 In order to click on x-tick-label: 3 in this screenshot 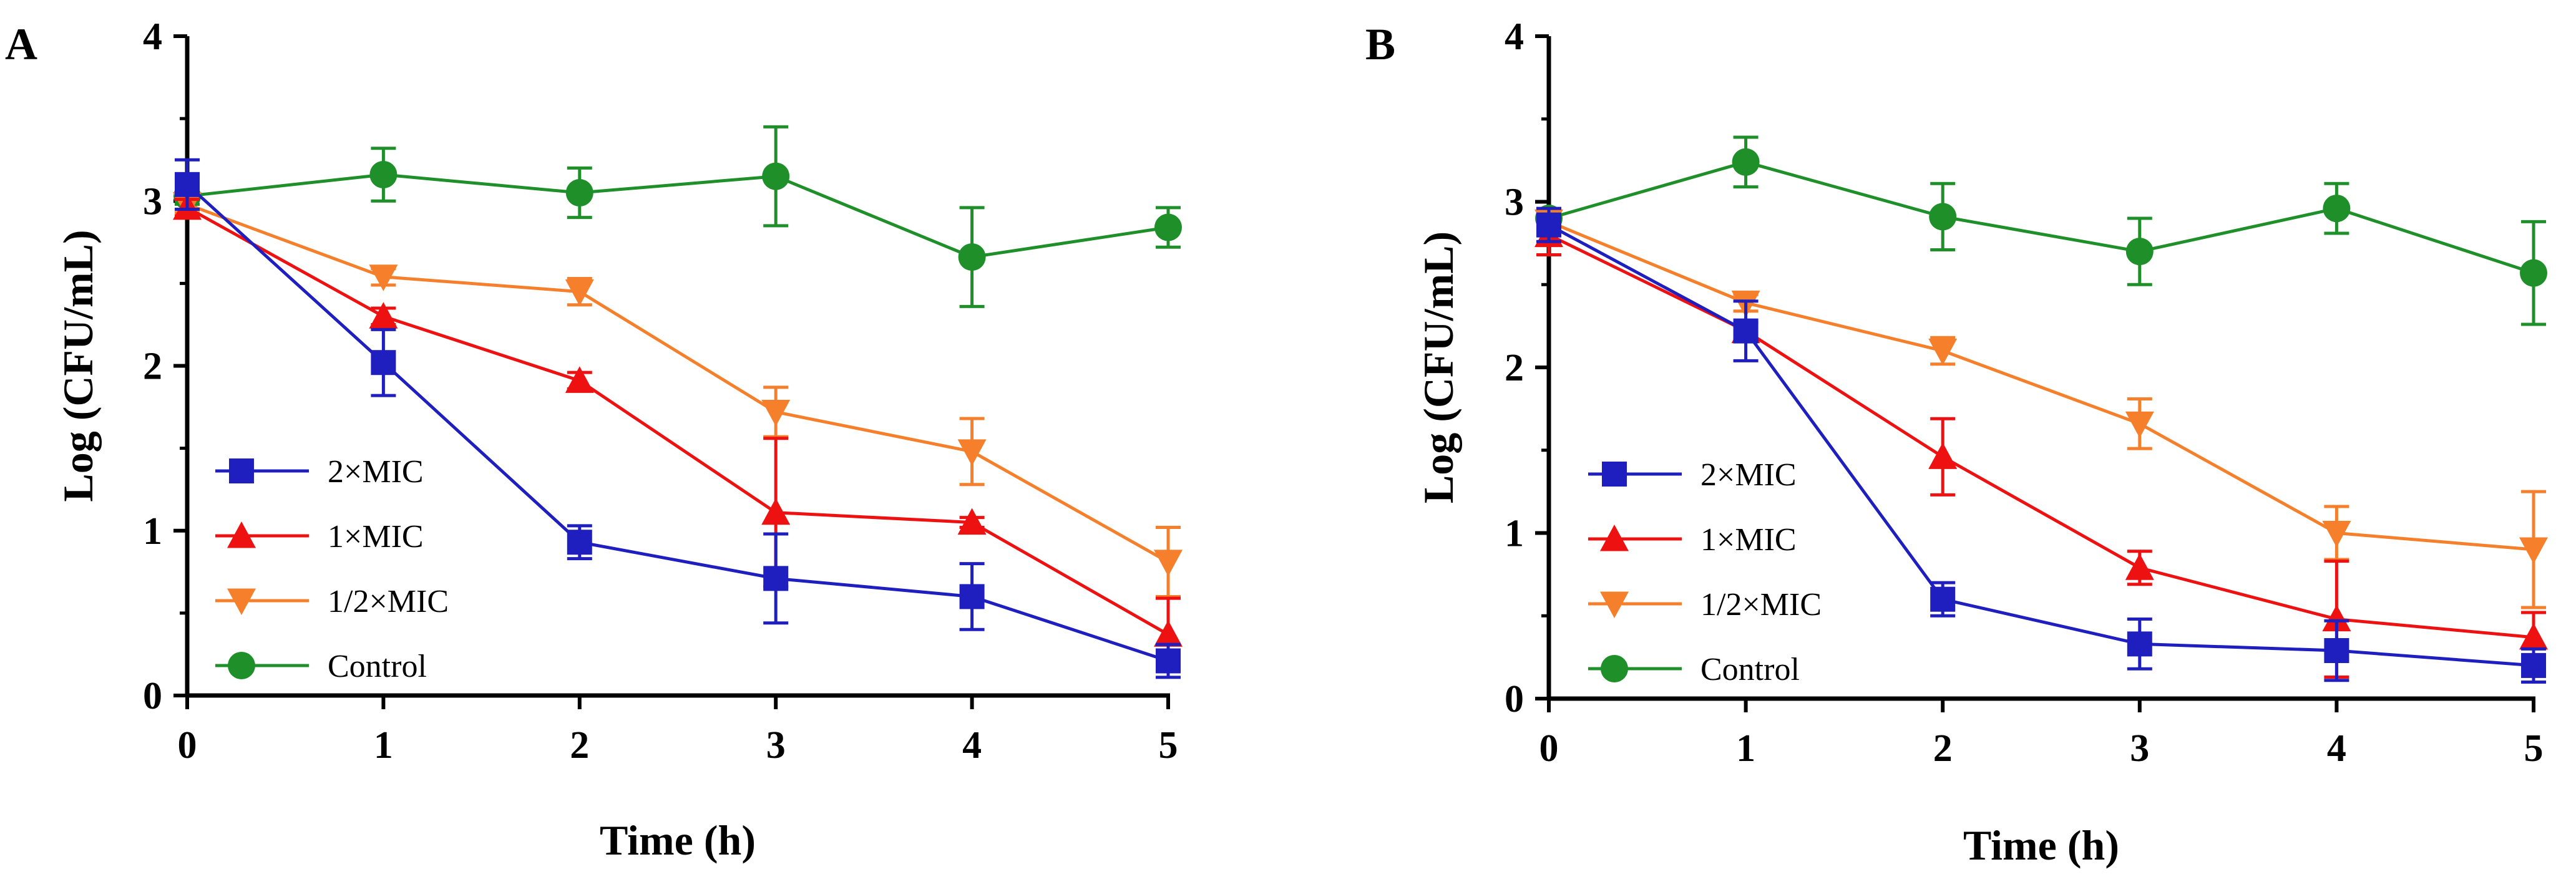, I will do `click(776, 745)`.